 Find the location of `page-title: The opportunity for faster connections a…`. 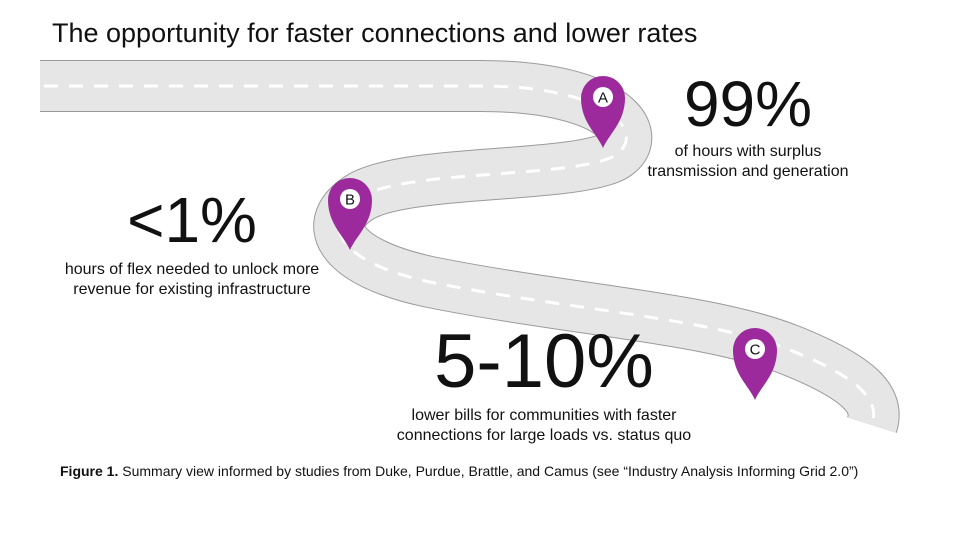

page-title: The opportunity for faster connections a… is located at coordinates (375, 33).